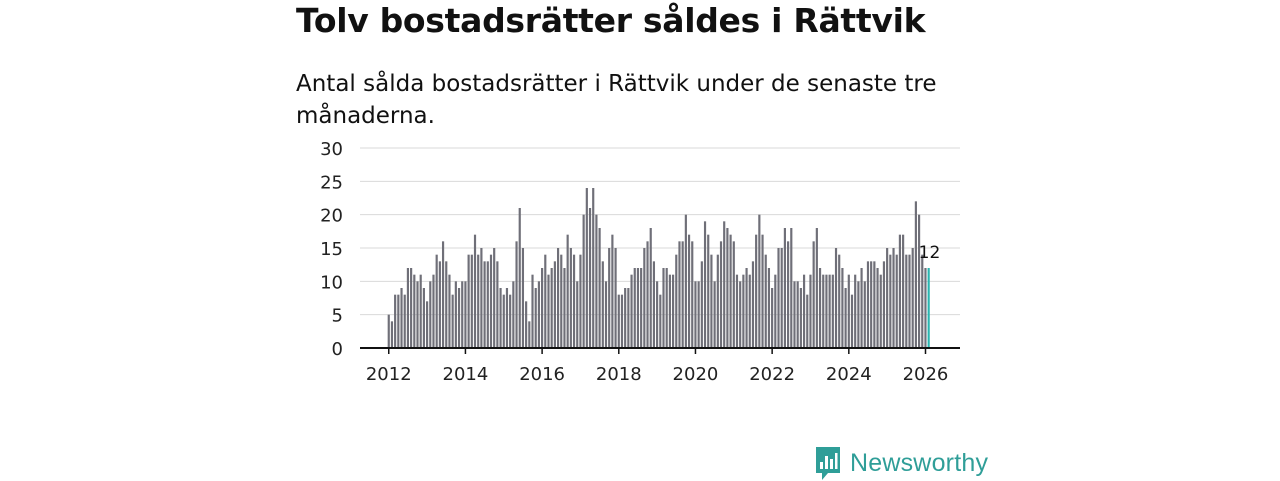  Describe the element at coordinates (331, 249) in the screenshot. I see `y-tick-label: 15` at that location.